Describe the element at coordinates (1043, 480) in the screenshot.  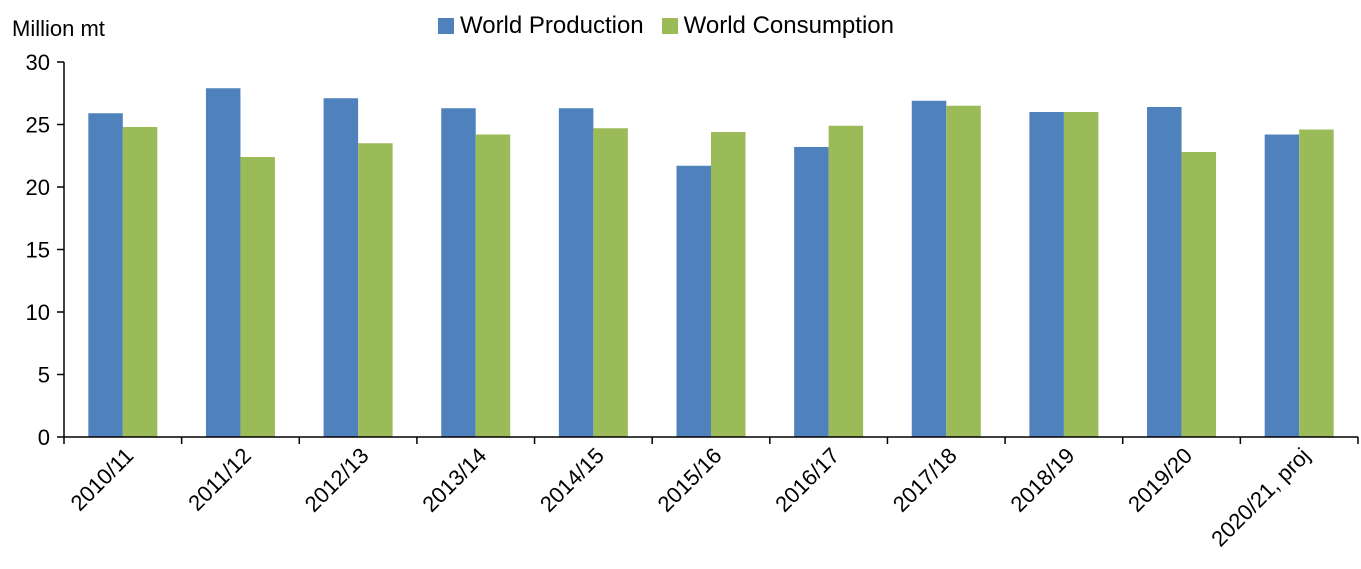
I see `x-tick-label-8: 2018/19` at that location.